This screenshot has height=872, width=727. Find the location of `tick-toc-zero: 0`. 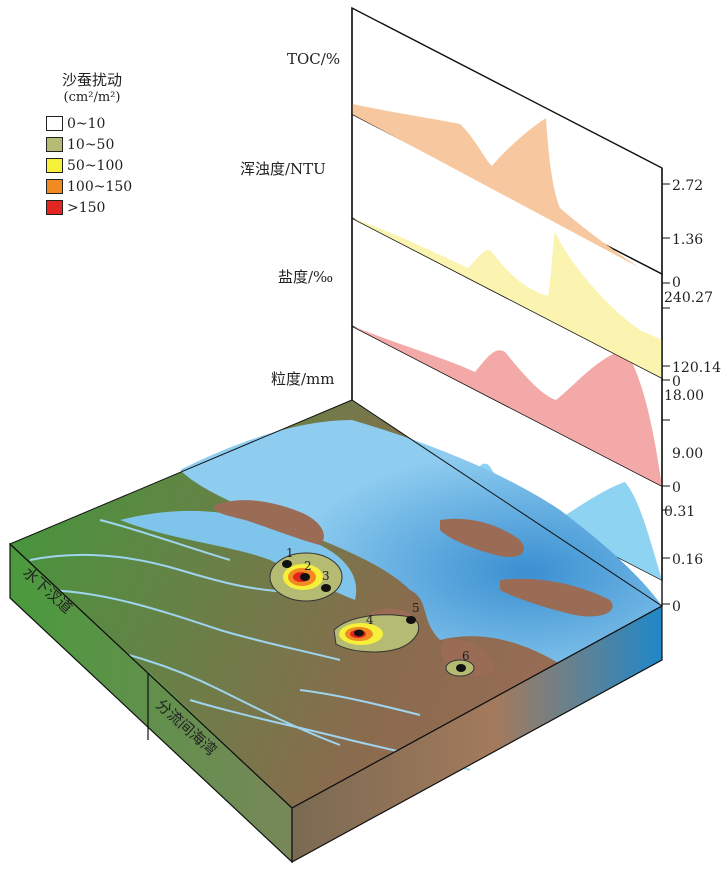

tick-toc-zero: 0 is located at coordinates (676, 283).